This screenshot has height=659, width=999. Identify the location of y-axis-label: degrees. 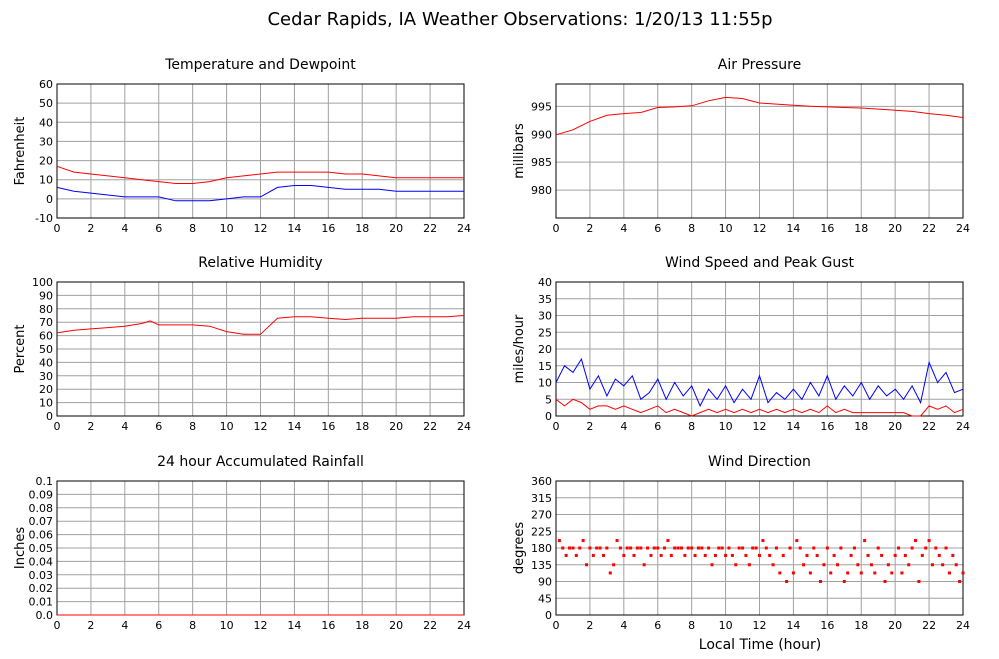
(519, 548).